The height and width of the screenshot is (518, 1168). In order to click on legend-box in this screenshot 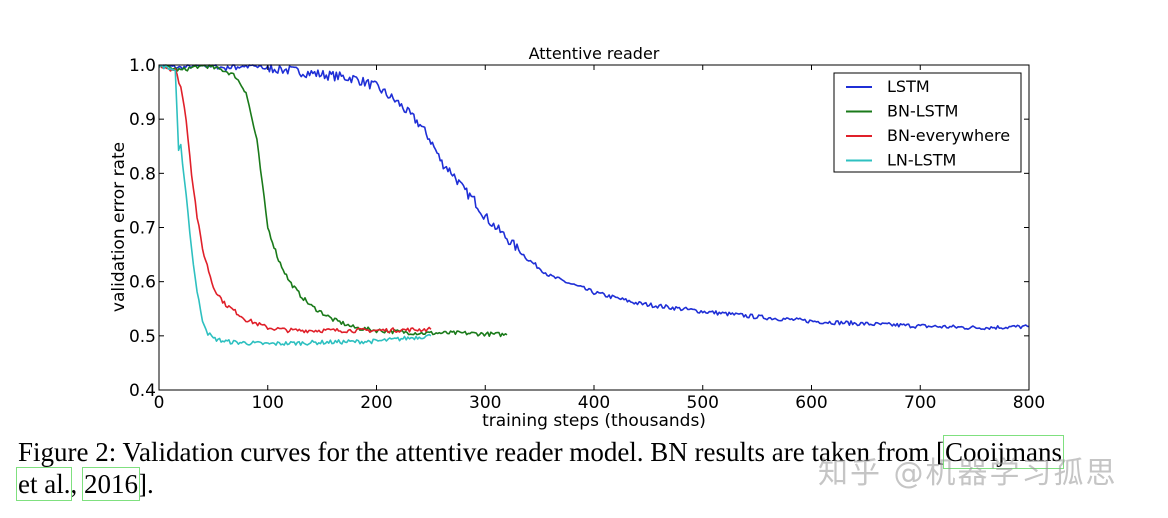, I will do `click(927, 122)`.